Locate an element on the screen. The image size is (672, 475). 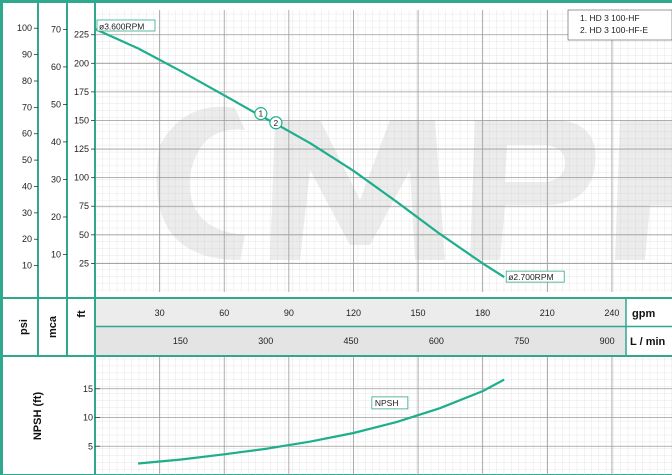
mca-tick-label: 50 is located at coordinates (56, 104).